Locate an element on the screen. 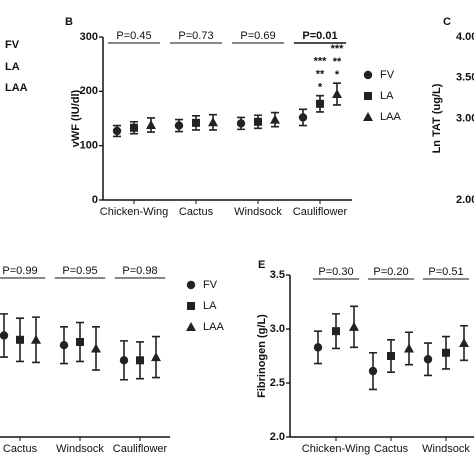 The image size is (474, 474). y-tick-label: 200 is located at coordinates (89, 91).